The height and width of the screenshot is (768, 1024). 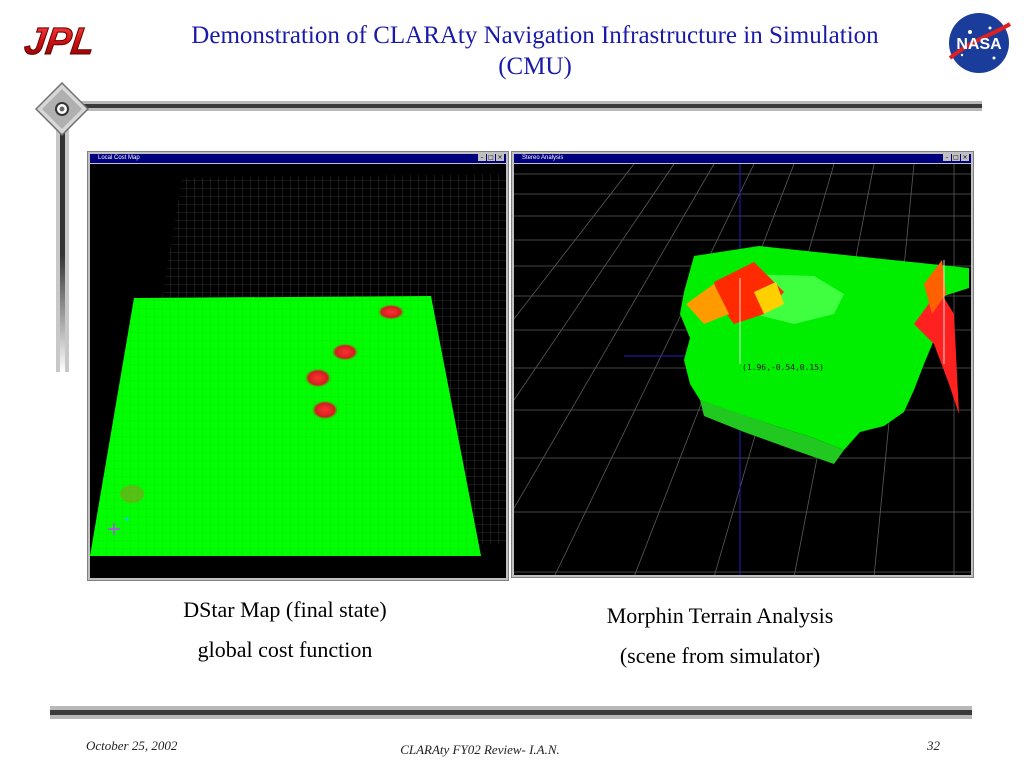 I want to click on terrain-patch, so click(x=772, y=432).